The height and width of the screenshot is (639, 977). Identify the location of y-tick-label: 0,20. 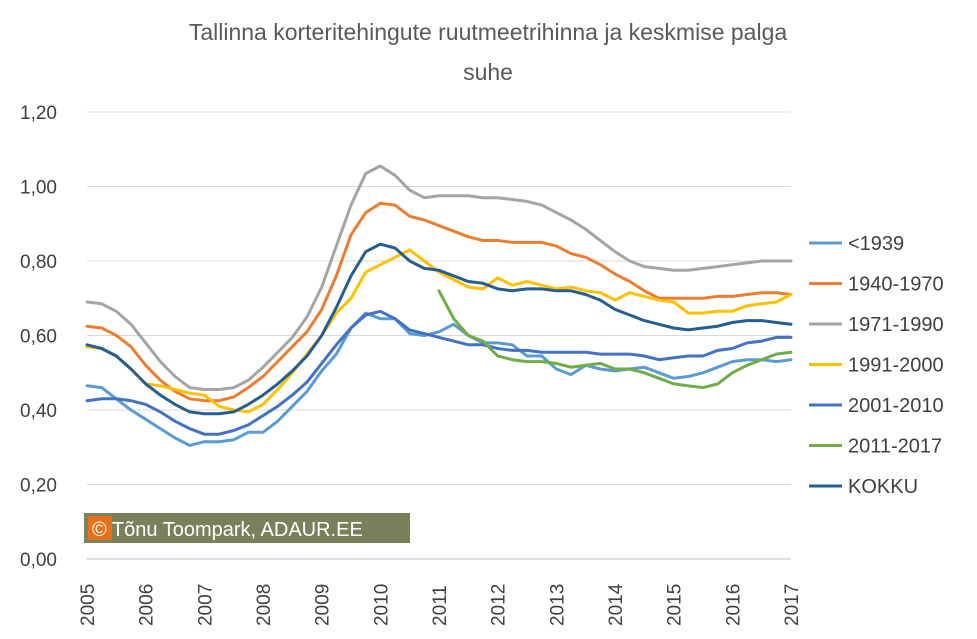
(38, 486).